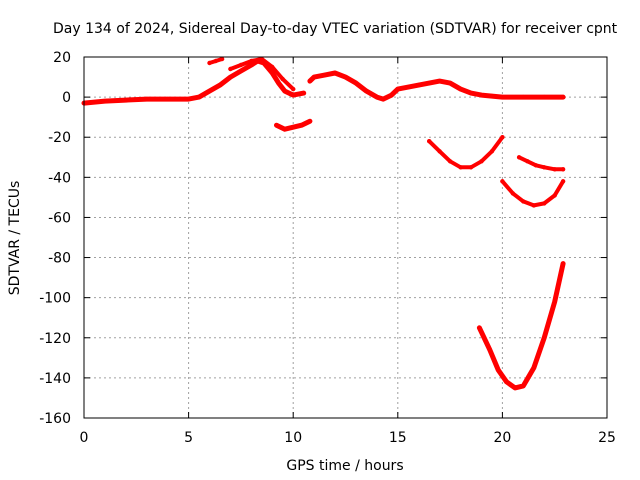  What do you see at coordinates (59, 259) in the screenshot?
I see `y-tick-label: -80` at bounding box center [59, 259].